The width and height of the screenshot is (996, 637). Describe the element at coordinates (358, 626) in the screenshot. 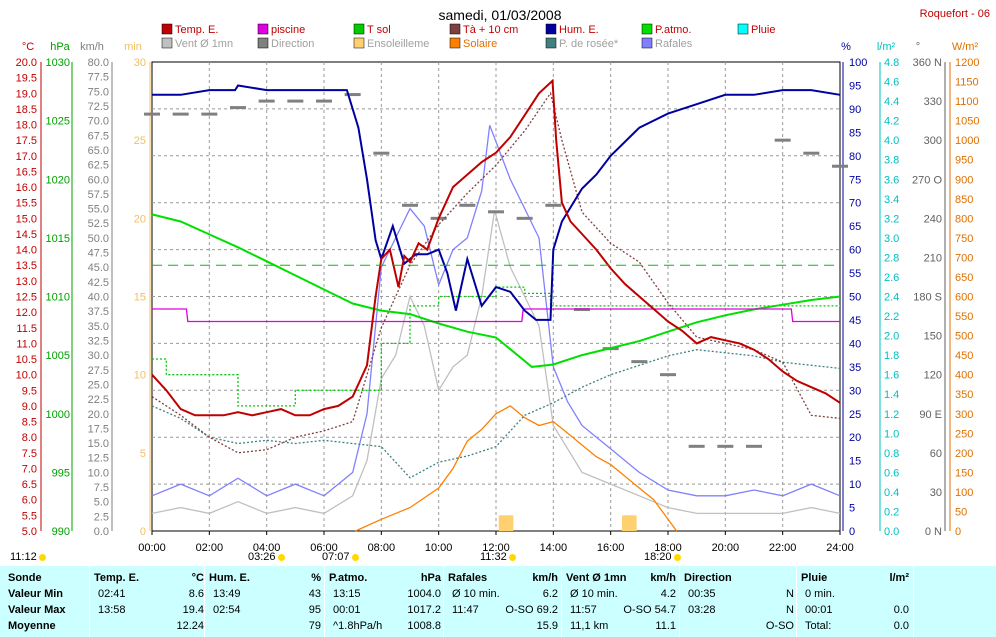

I see `table-cell-time: ^1.8hPa/h` at that location.